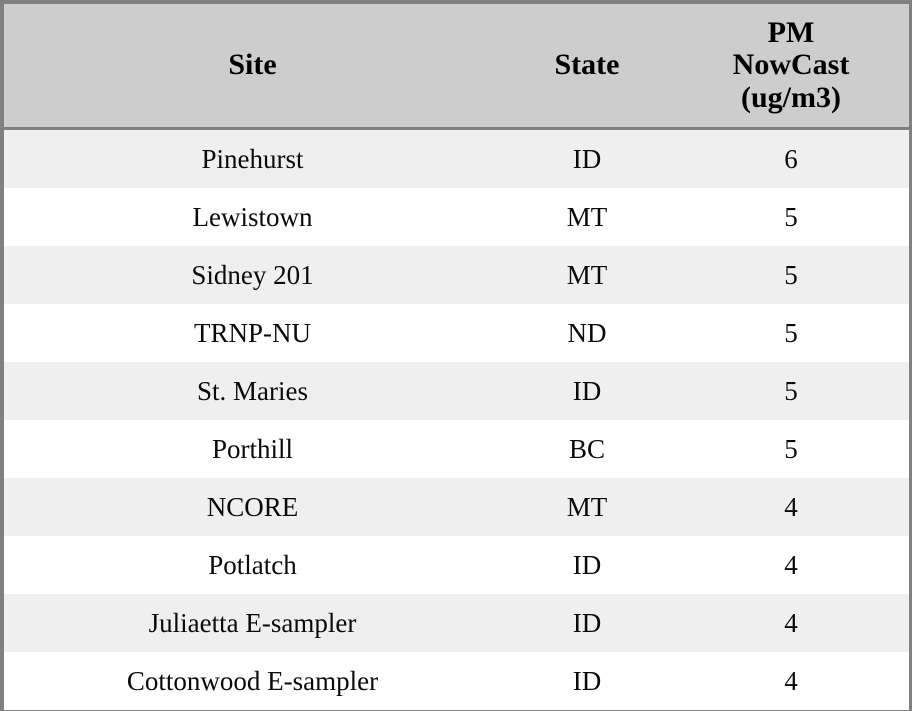 This screenshot has height=711, width=912. What do you see at coordinates (252, 274) in the screenshot?
I see `cell-site: Sidney 201` at bounding box center [252, 274].